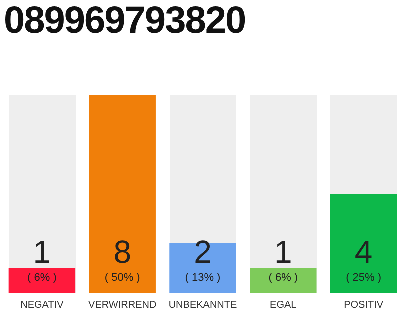  I want to click on x-tick-label: POSITIV, so click(364, 305).